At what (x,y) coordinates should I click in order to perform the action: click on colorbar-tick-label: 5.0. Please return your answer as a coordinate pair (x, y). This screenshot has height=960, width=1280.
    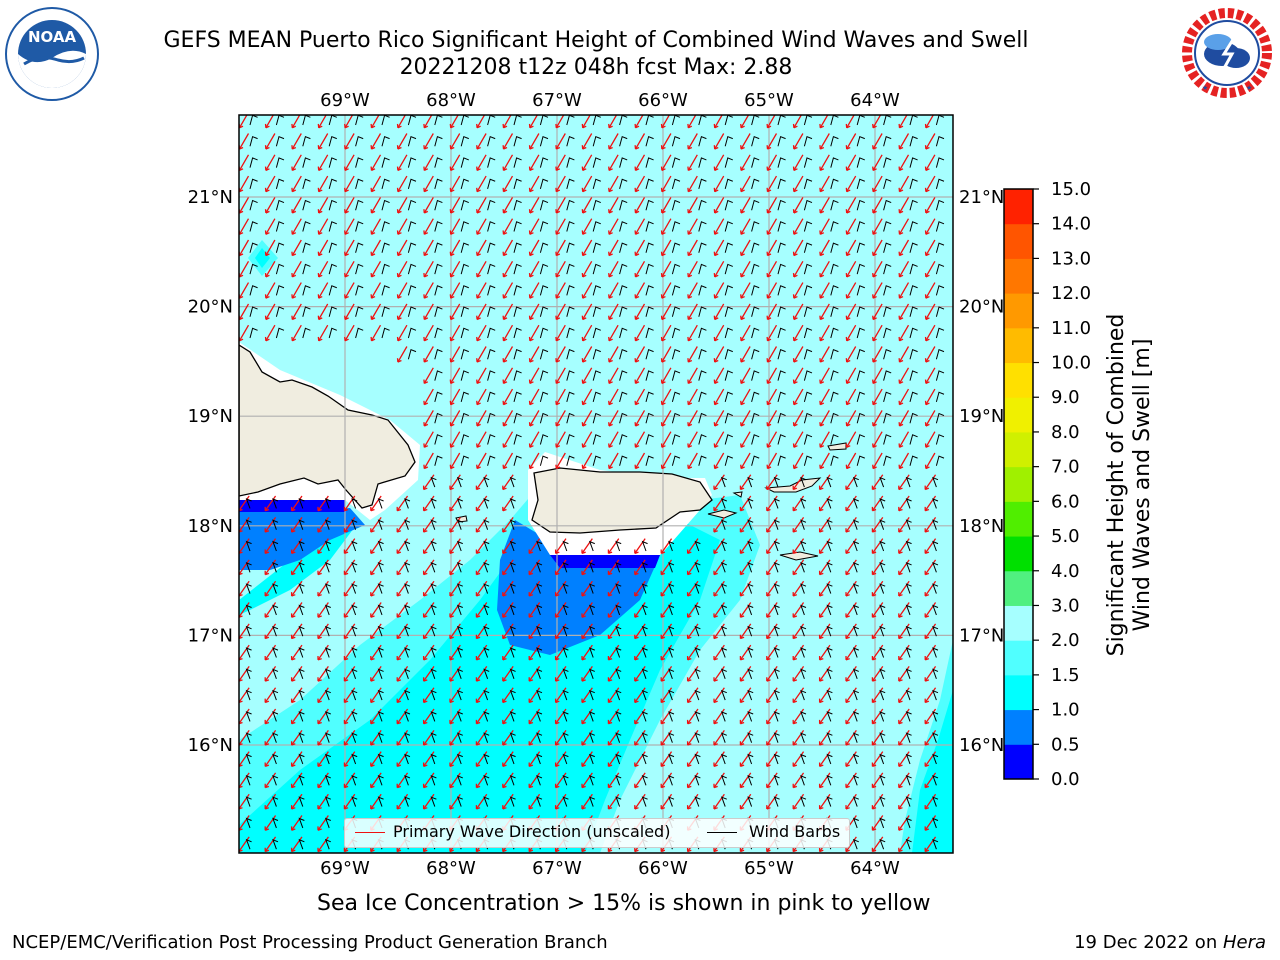
    Looking at the image, I should click on (1065, 536).